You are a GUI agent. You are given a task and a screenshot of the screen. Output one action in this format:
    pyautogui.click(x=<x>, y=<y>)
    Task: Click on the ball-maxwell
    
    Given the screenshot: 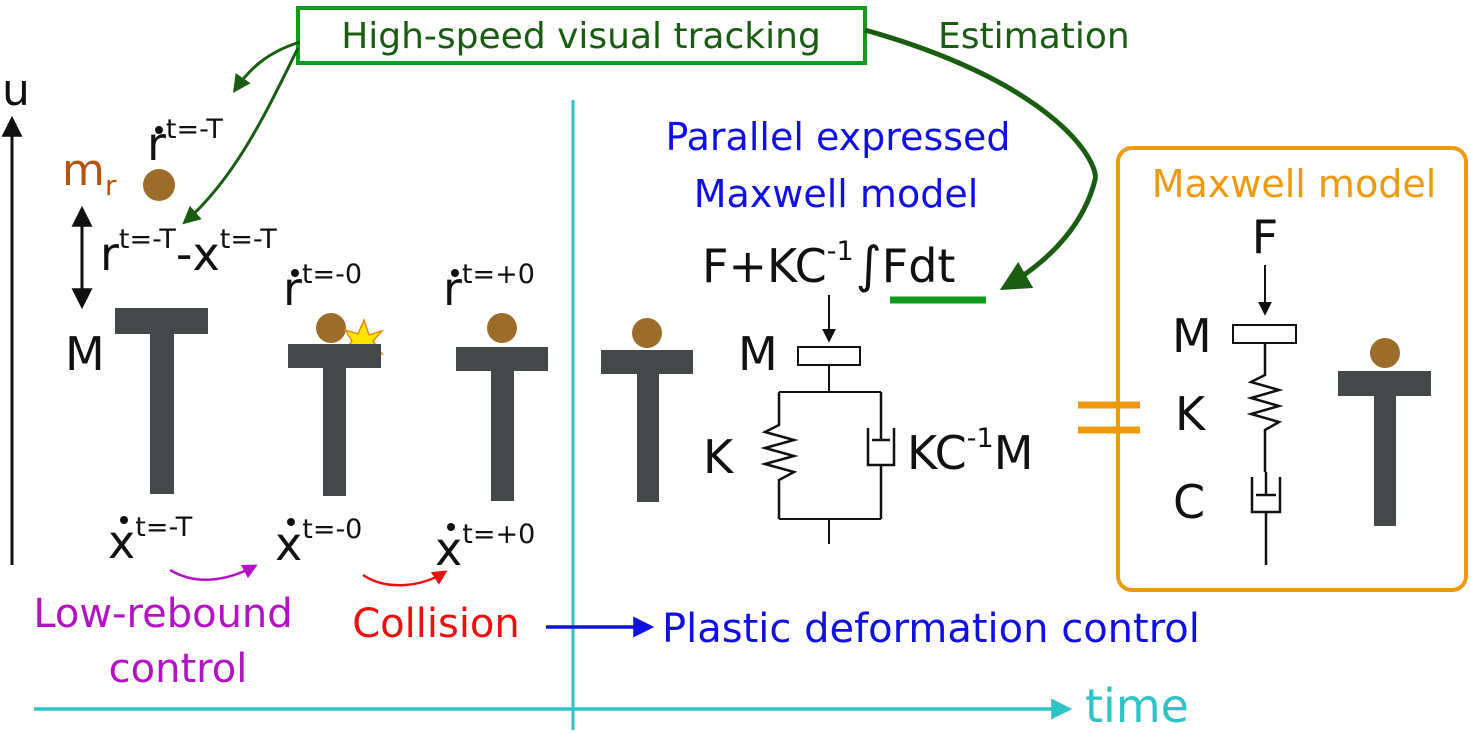 What is the action you would take?
    pyautogui.click(x=1385, y=353)
    